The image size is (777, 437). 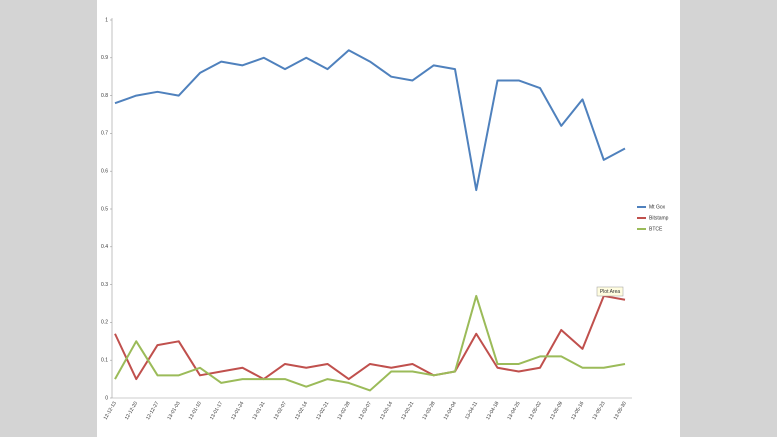 What do you see at coordinates (104, 96) in the screenshot?
I see `y-tick-label: 0.8` at bounding box center [104, 96].